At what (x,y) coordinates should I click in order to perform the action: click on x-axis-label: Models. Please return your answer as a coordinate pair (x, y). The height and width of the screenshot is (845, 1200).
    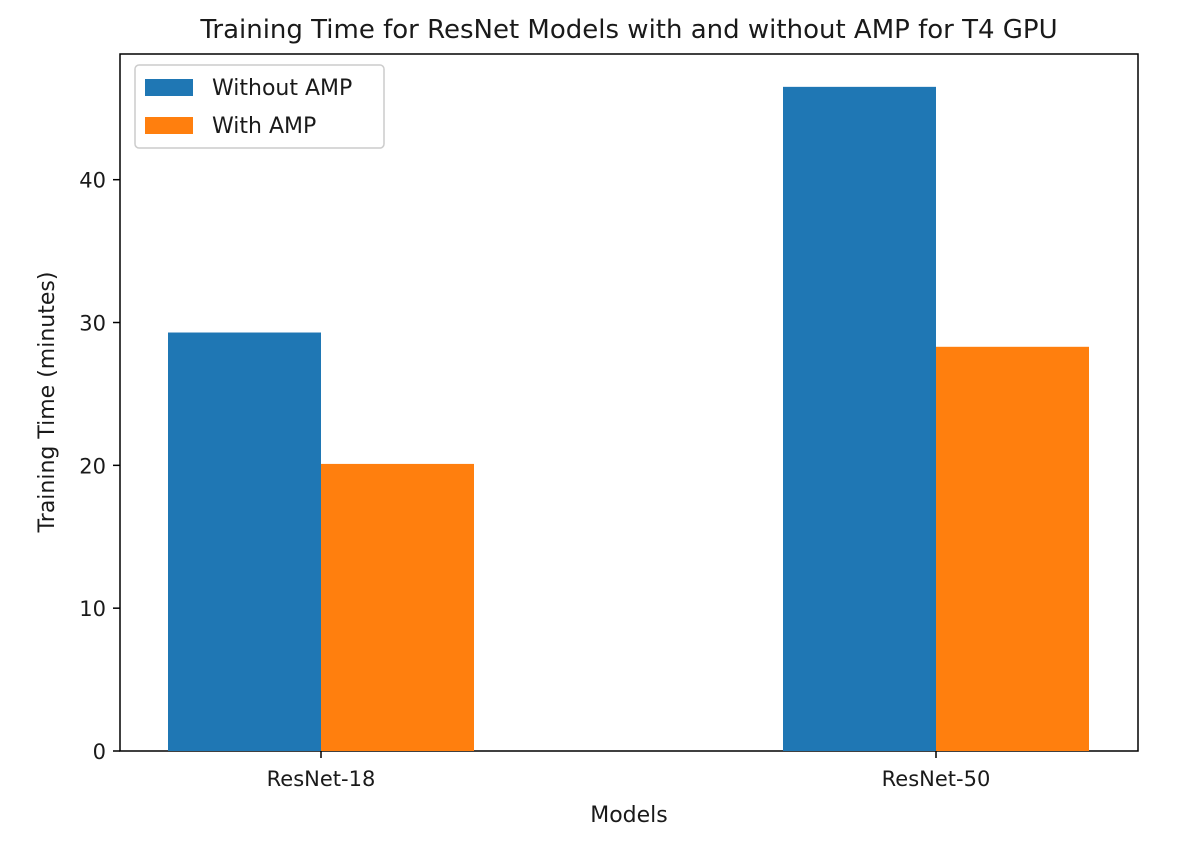
    Looking at the image, I should click on (629, 815).